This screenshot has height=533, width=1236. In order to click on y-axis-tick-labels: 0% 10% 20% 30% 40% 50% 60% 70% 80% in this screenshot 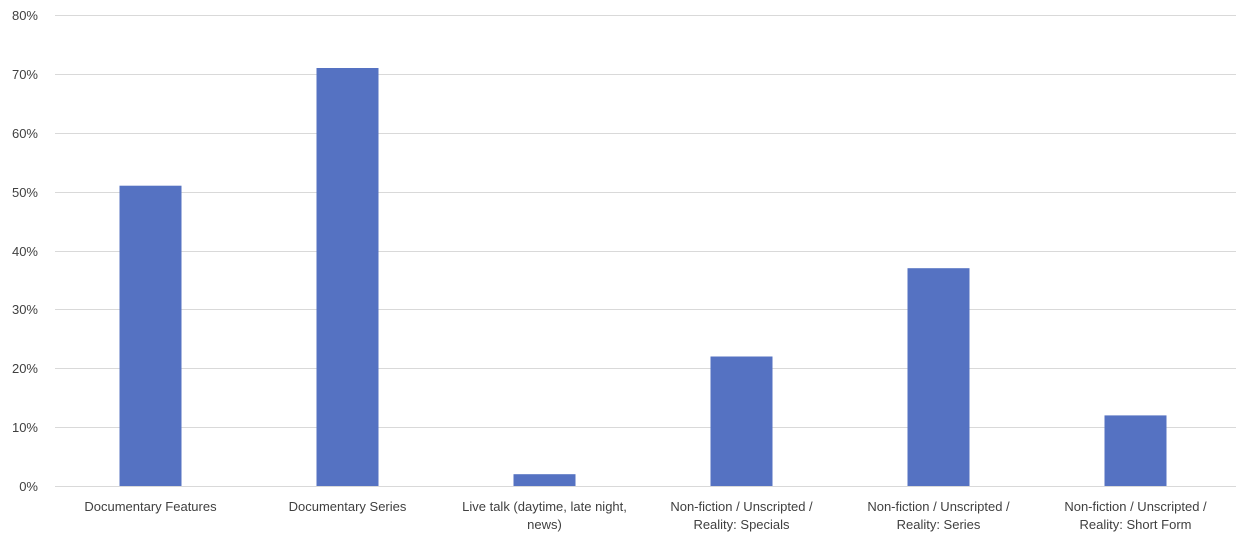, I will do `click(25, 251)`.